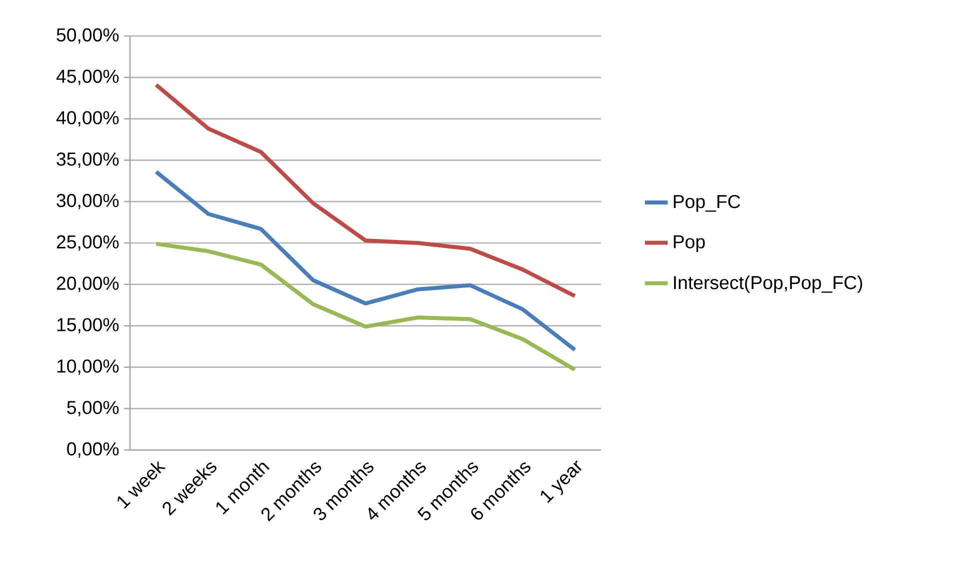 This screenshot has height=580, width=956. What do you see at coordinates (689, 243) in the screenshot?
I see `legend-label: Pop` at bounding box center [689, 243].